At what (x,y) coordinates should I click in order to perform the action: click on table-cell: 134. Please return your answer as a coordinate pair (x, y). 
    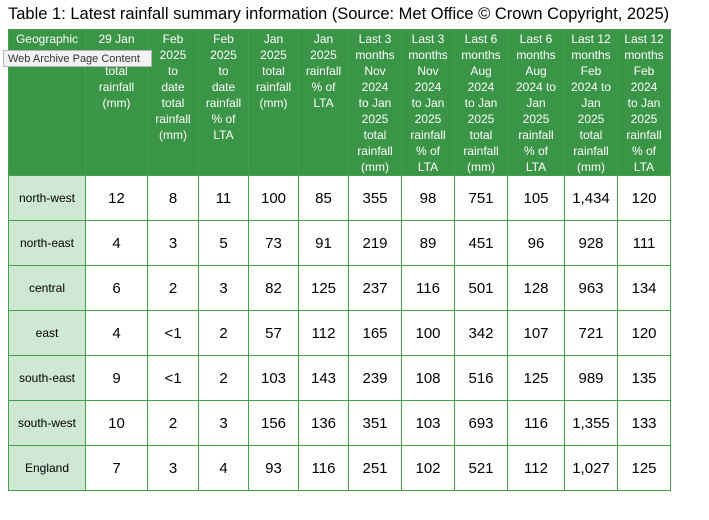
    Looking at the image, I should click on (644, 288).